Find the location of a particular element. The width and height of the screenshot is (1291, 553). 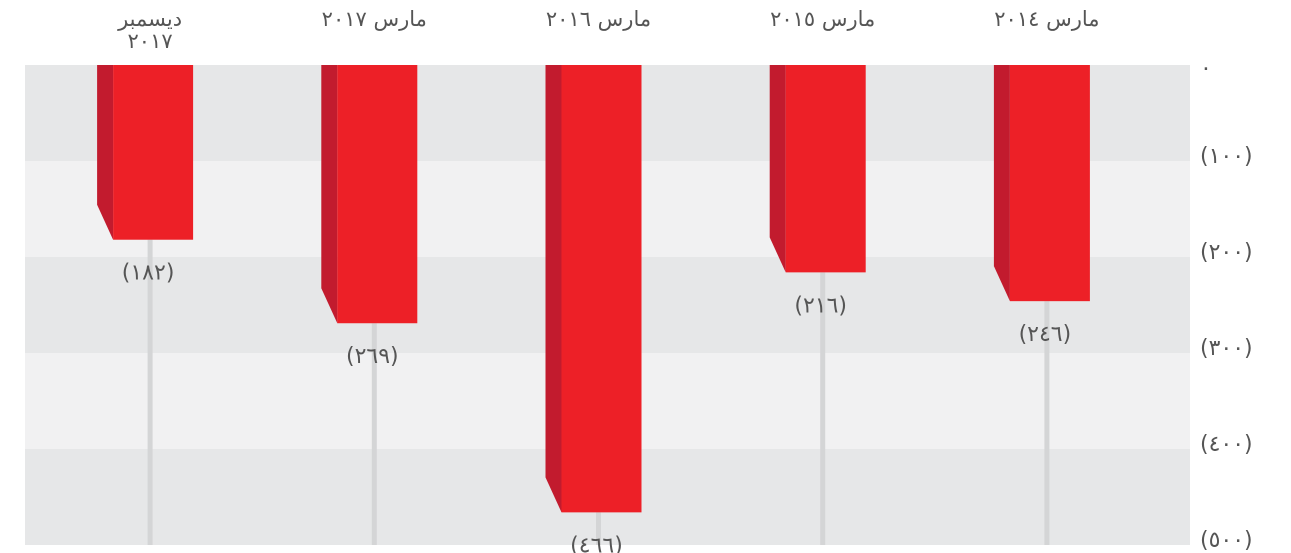

value-label: (٢٦٩) is located at coordinates (372, 356).